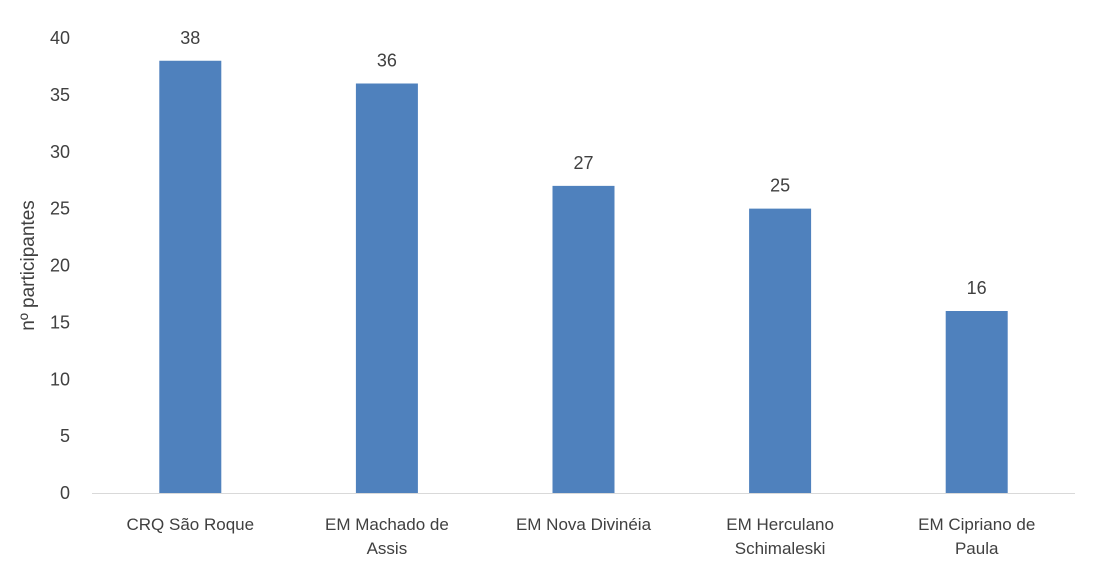  I want to click on data-label: 27, so click(583, 163).